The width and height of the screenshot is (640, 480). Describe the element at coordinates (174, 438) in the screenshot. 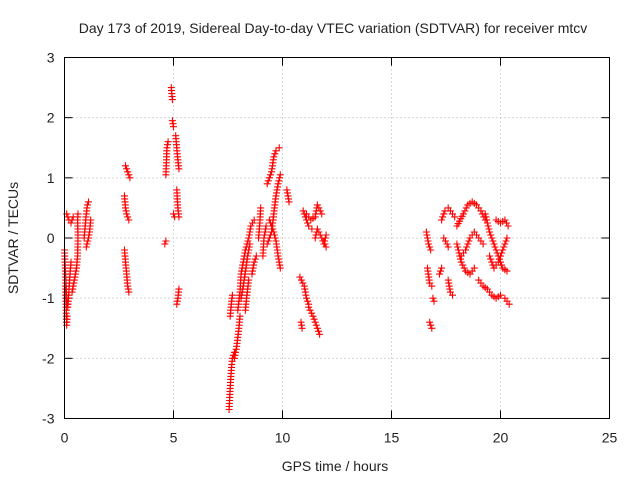

I see `x-tick-label: 5` at that location.